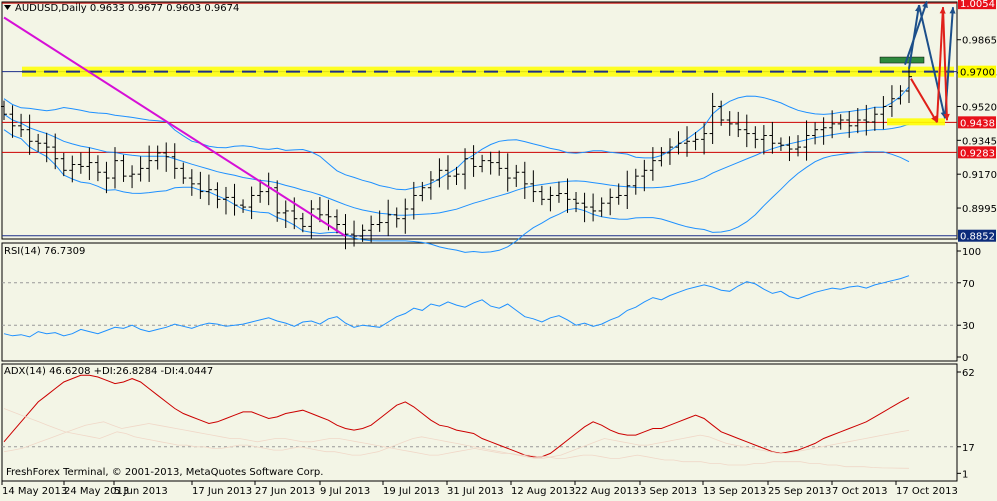  Describe the element at coordinates (456, 306) in the screenshot. I see `rsi-line` at that location.